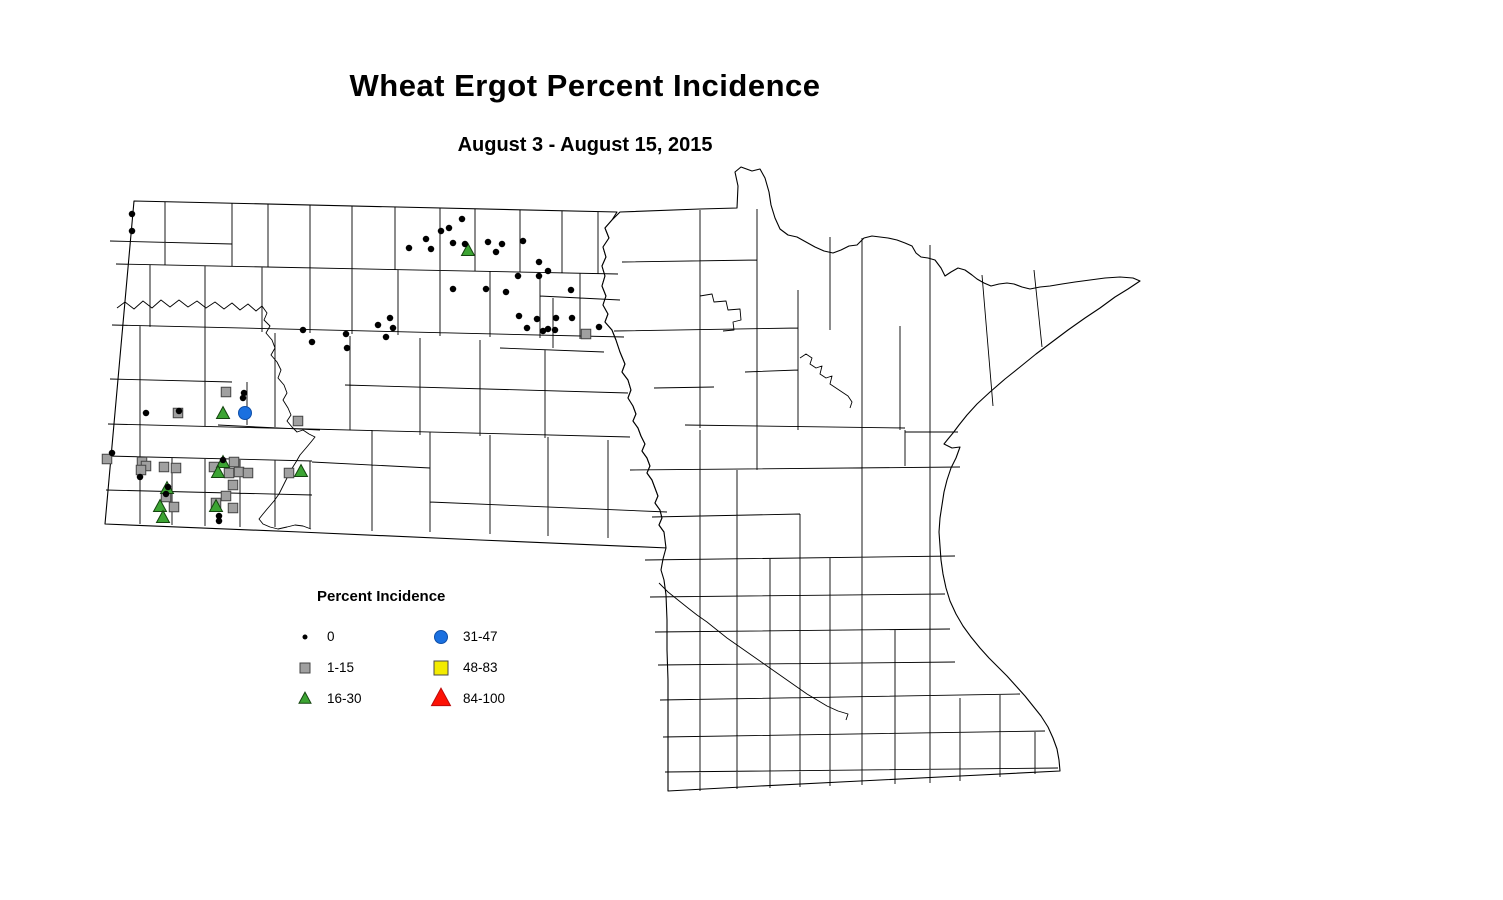 This screenshot has height=900, width=1503. Describe the element at coordinates (344, 698) in the screenshot. I see `legend-item-label: 16-30` at that location.